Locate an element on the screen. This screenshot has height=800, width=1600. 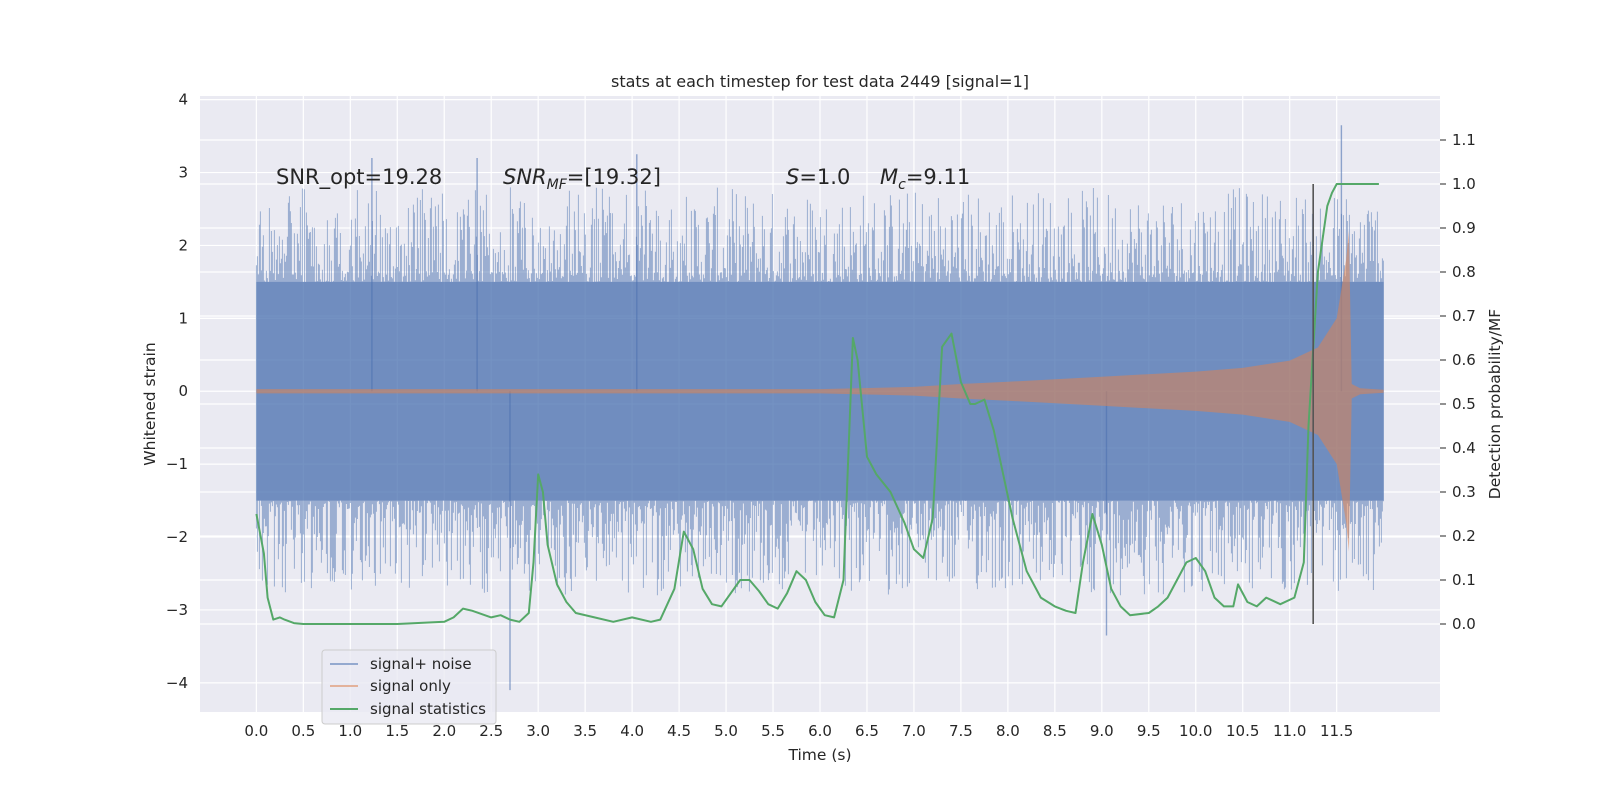
x-tick-label: 8.5 is located at coordinates (1055, 731).